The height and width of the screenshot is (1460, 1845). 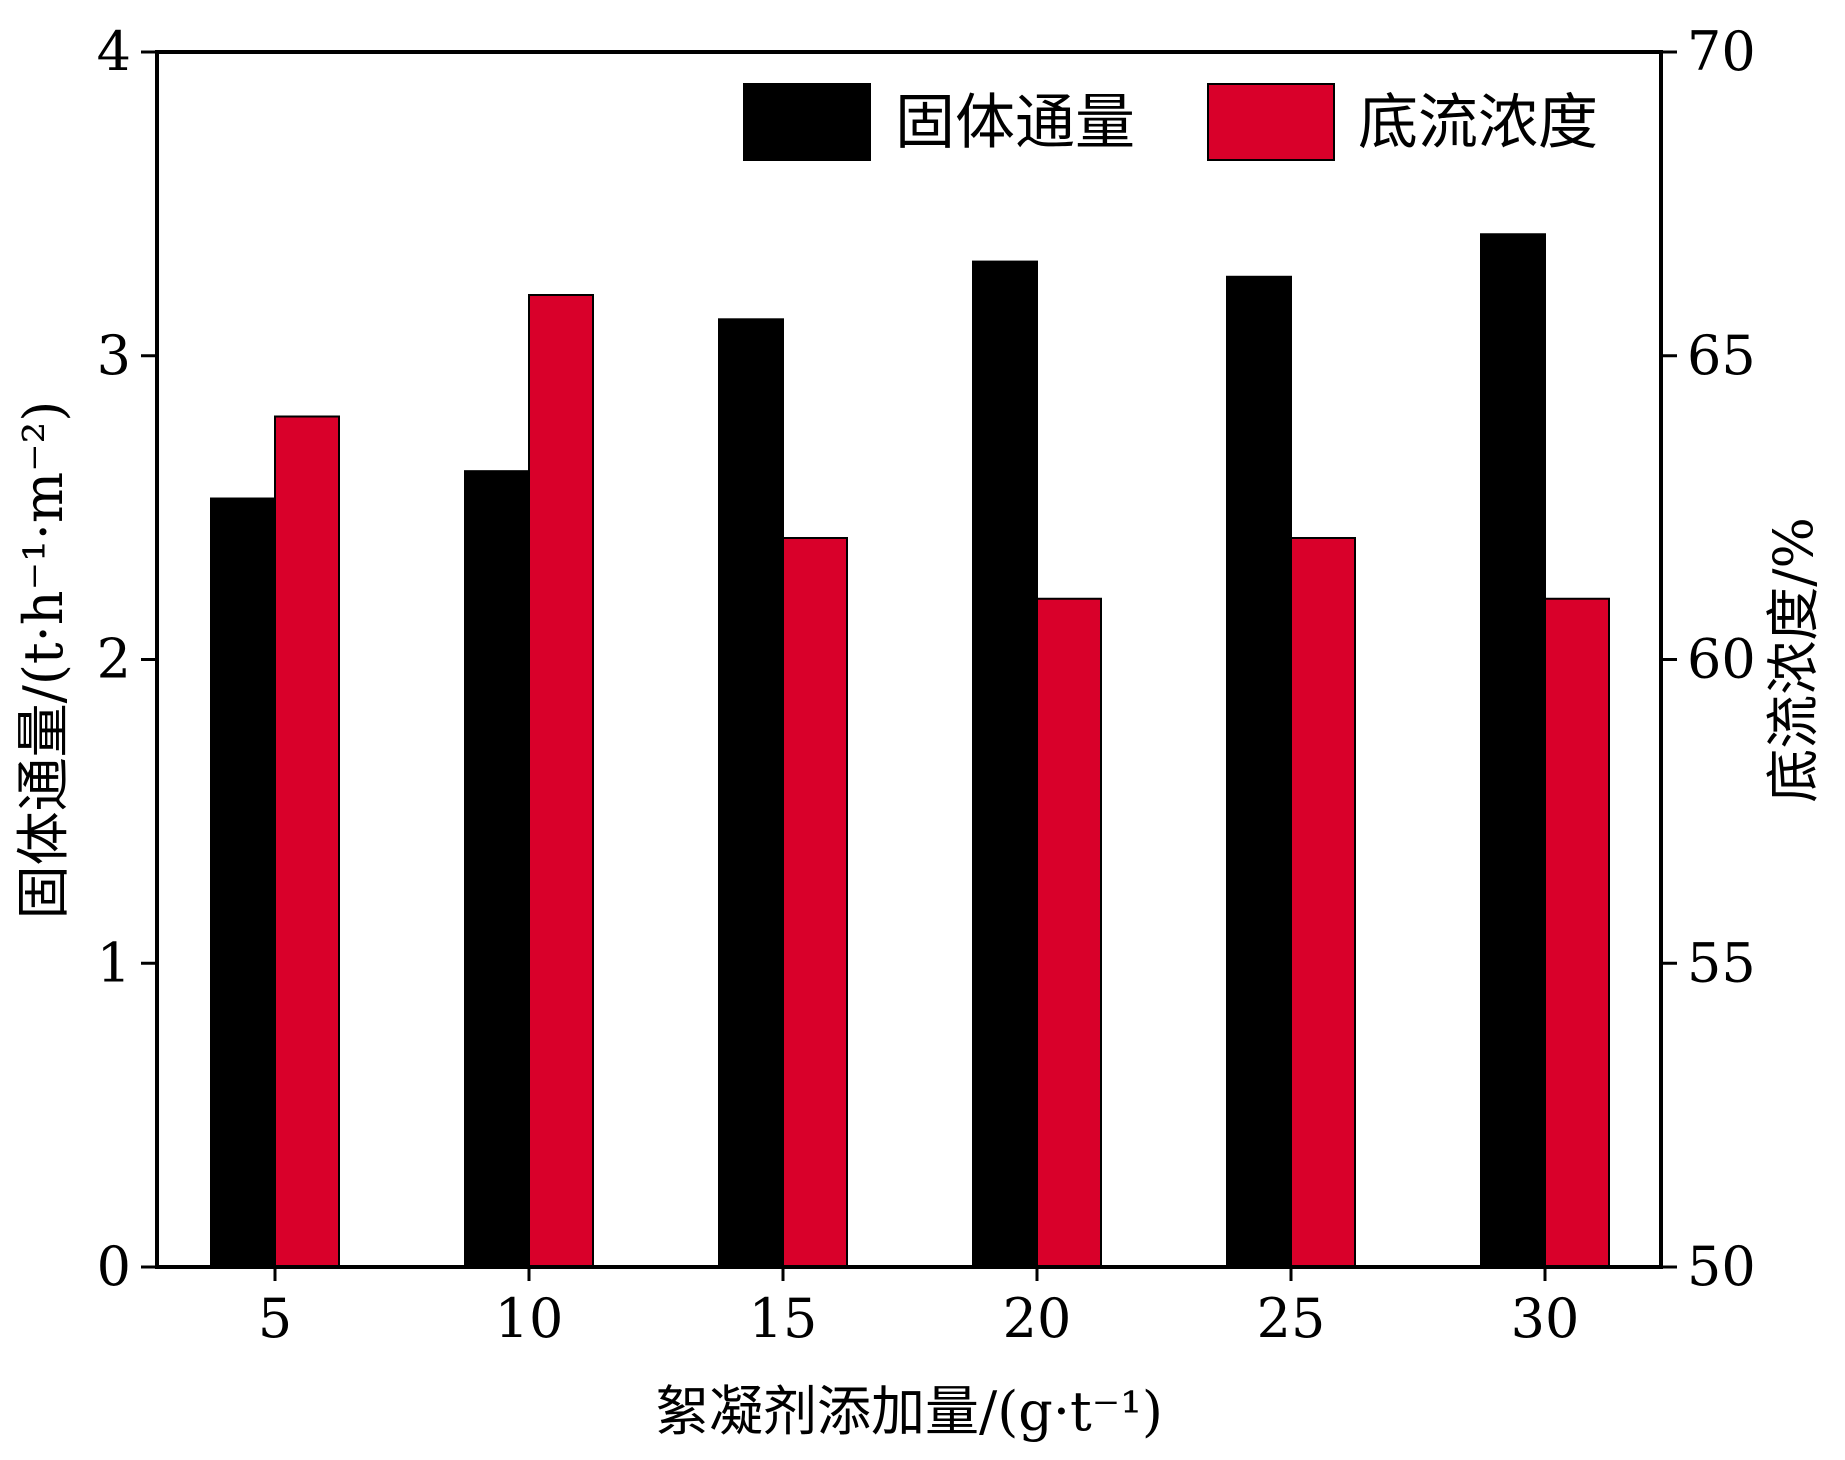 I want to click on y-axis-left-title: 固体通量/(t·h⁻¹·m⁻²), so click(x=43, y=660).